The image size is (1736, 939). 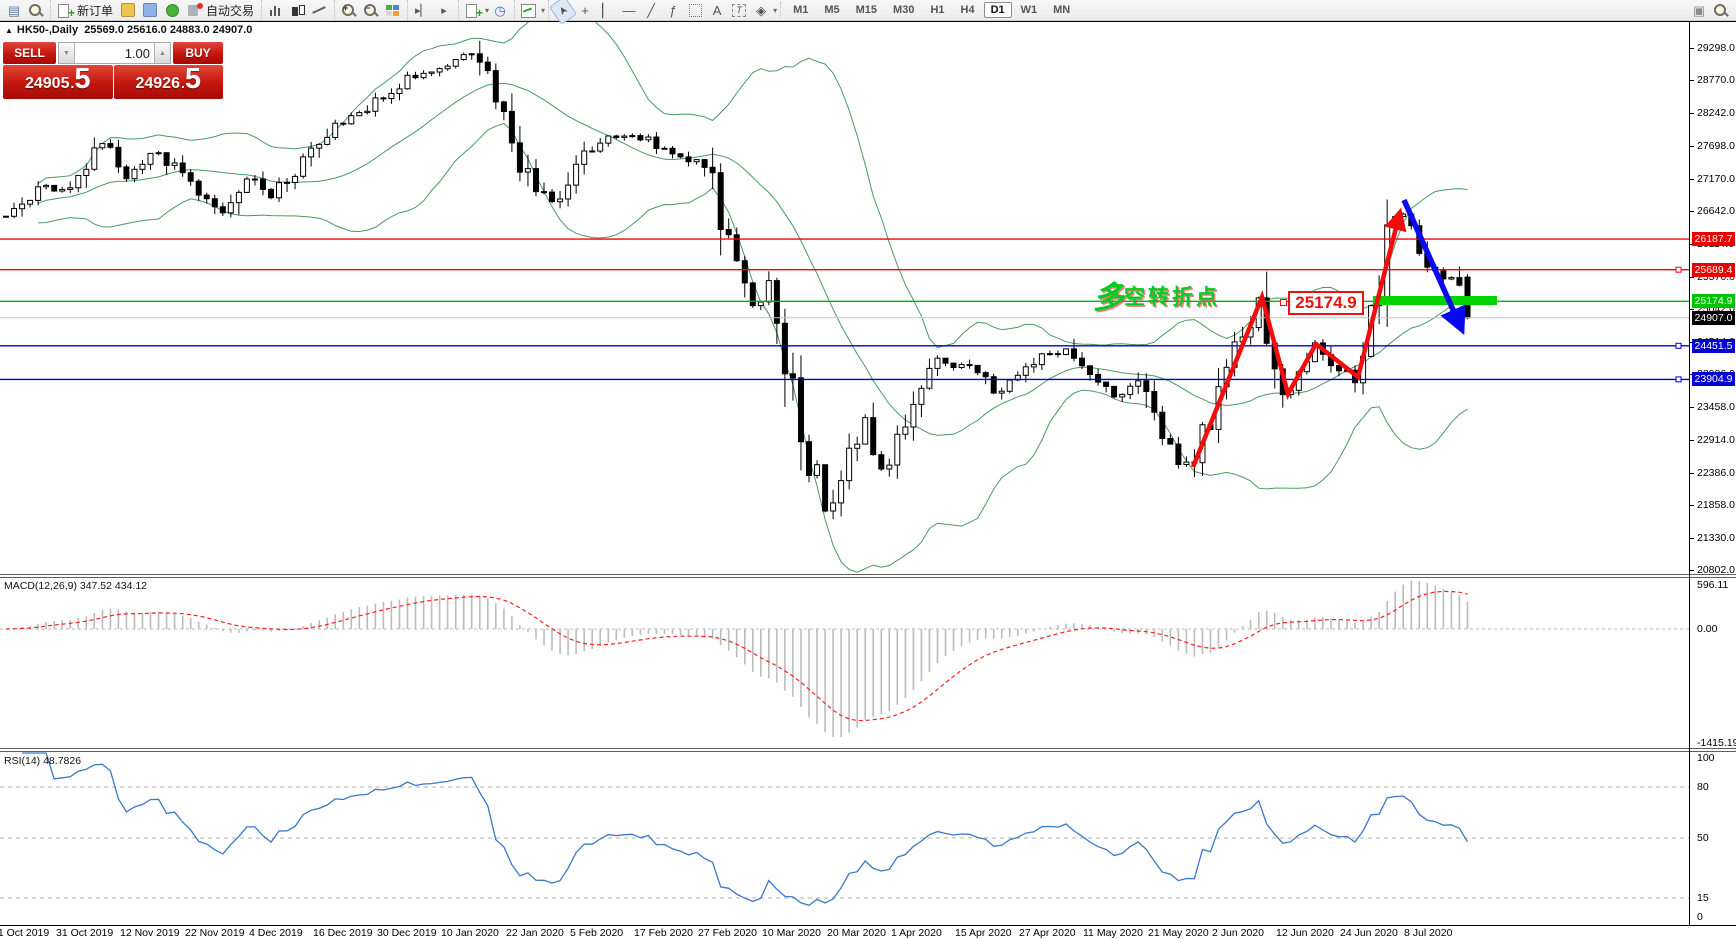 What do you see at coordinates (1713, 379) in the screenshot?
I see `price-line-label: 23904.9` at bounding box center [1713, 379].